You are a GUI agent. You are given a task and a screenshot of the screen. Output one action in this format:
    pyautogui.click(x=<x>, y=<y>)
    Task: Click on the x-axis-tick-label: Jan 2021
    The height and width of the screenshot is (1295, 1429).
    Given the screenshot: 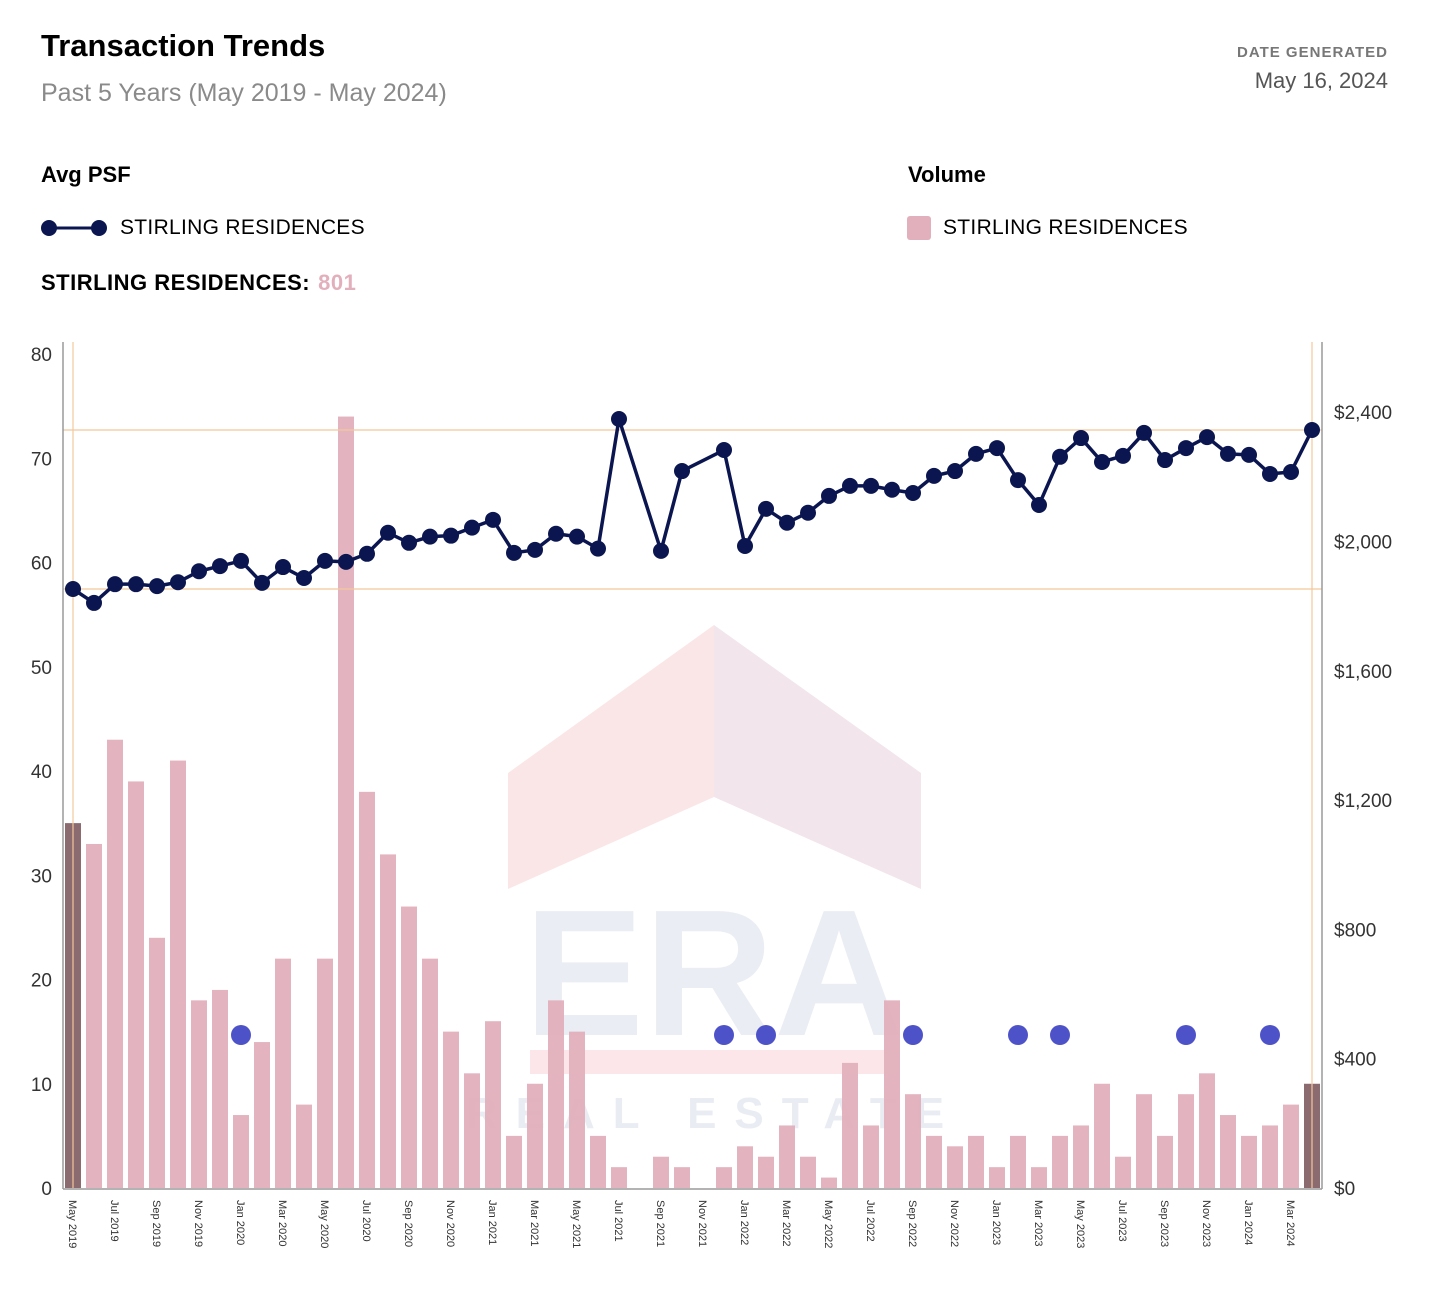 What is the action you would take?
    pyautogui.click(x=492, y=1222)
    